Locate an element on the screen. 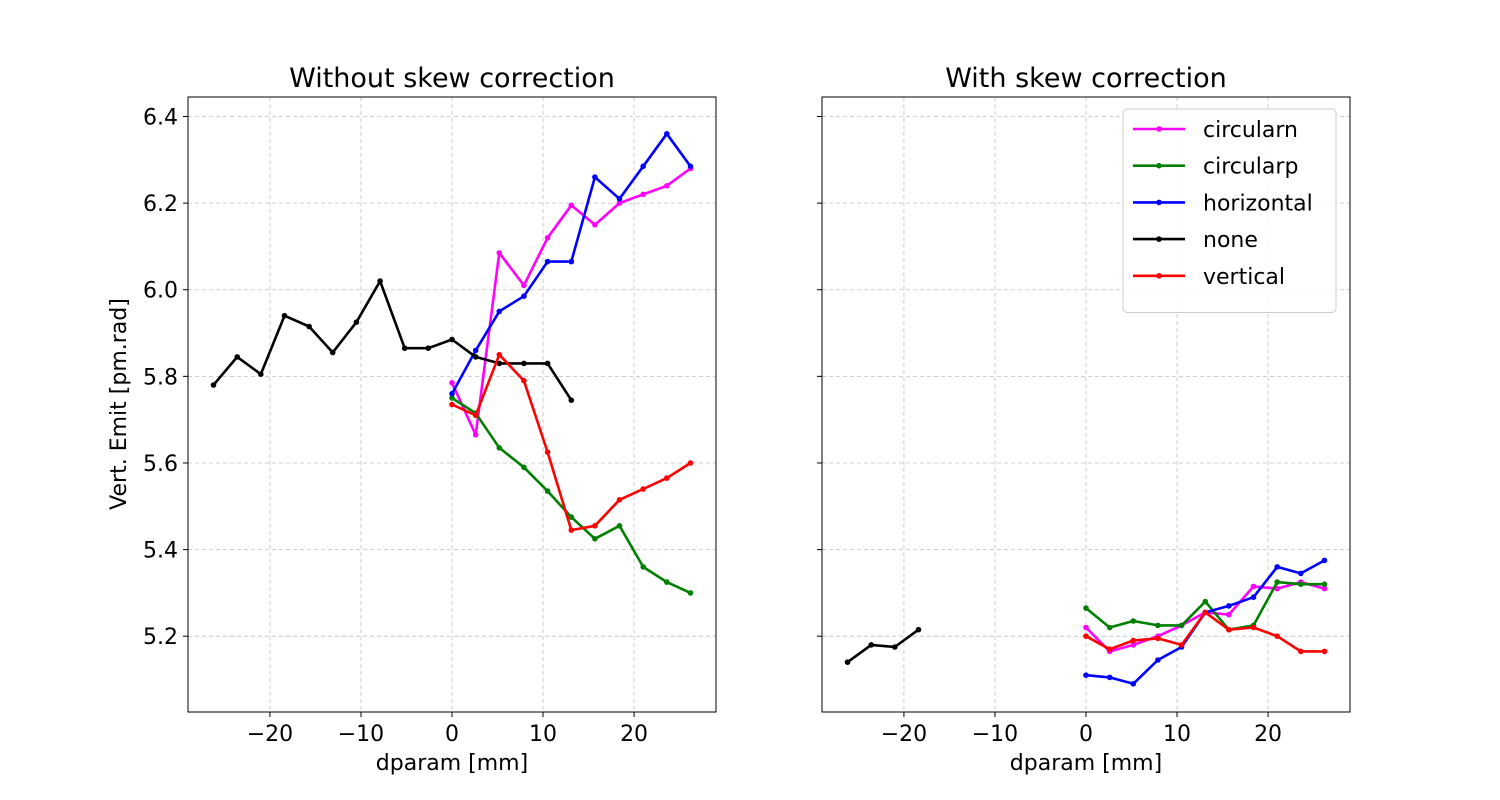 The width and height of the screenshot is (1500, 800). right-chart-series is located at coordinates (1086, 622).